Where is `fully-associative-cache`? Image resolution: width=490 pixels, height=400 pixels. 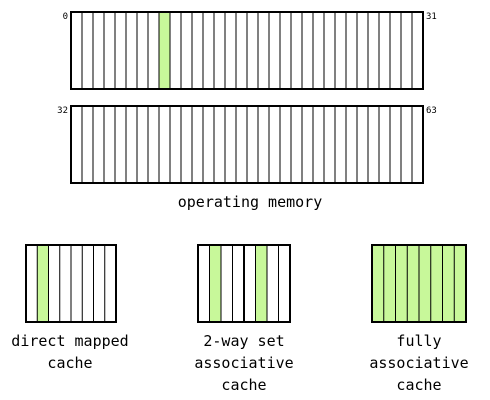 fully-associative-cache is located at coordinates (419, 283).